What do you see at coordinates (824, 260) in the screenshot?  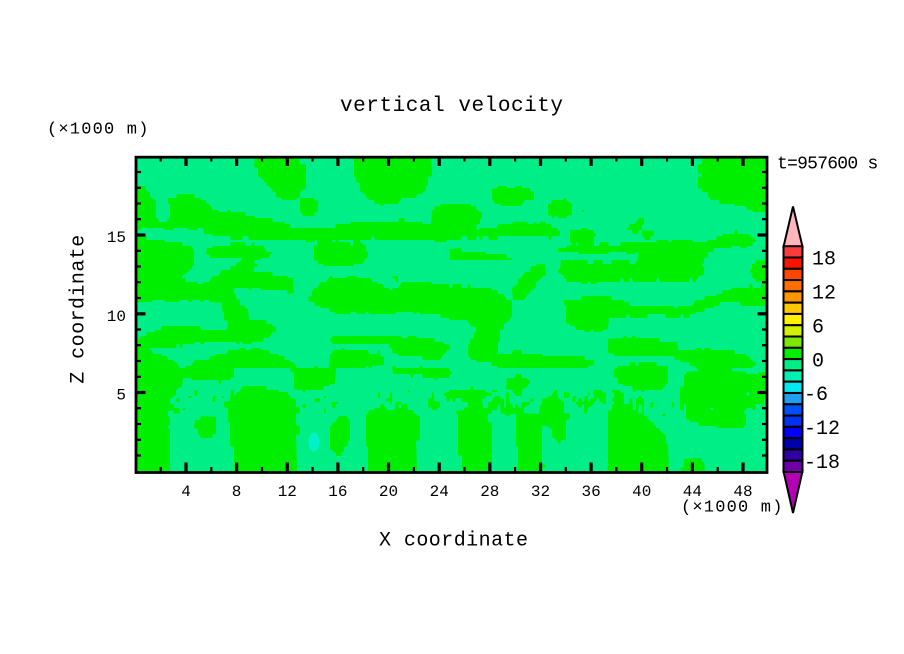 I see `svg-text: 18` at bounding box center [824, 260].